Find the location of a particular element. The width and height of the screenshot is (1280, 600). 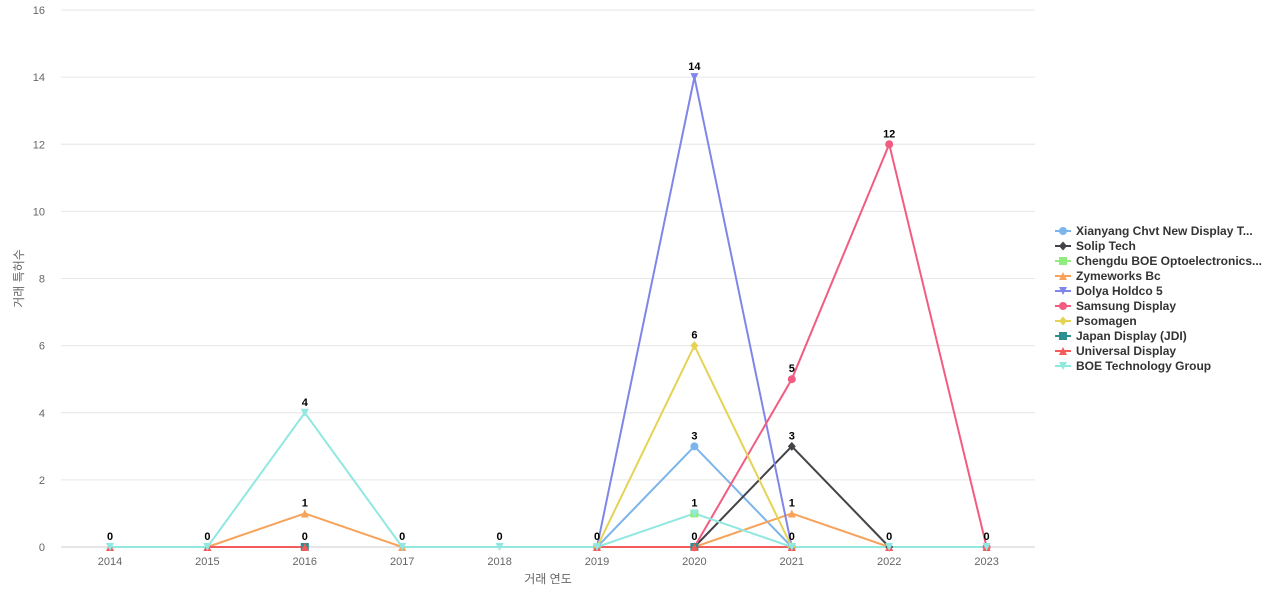

legend-item: Solip Tech is located at coordinates (1095, 246).